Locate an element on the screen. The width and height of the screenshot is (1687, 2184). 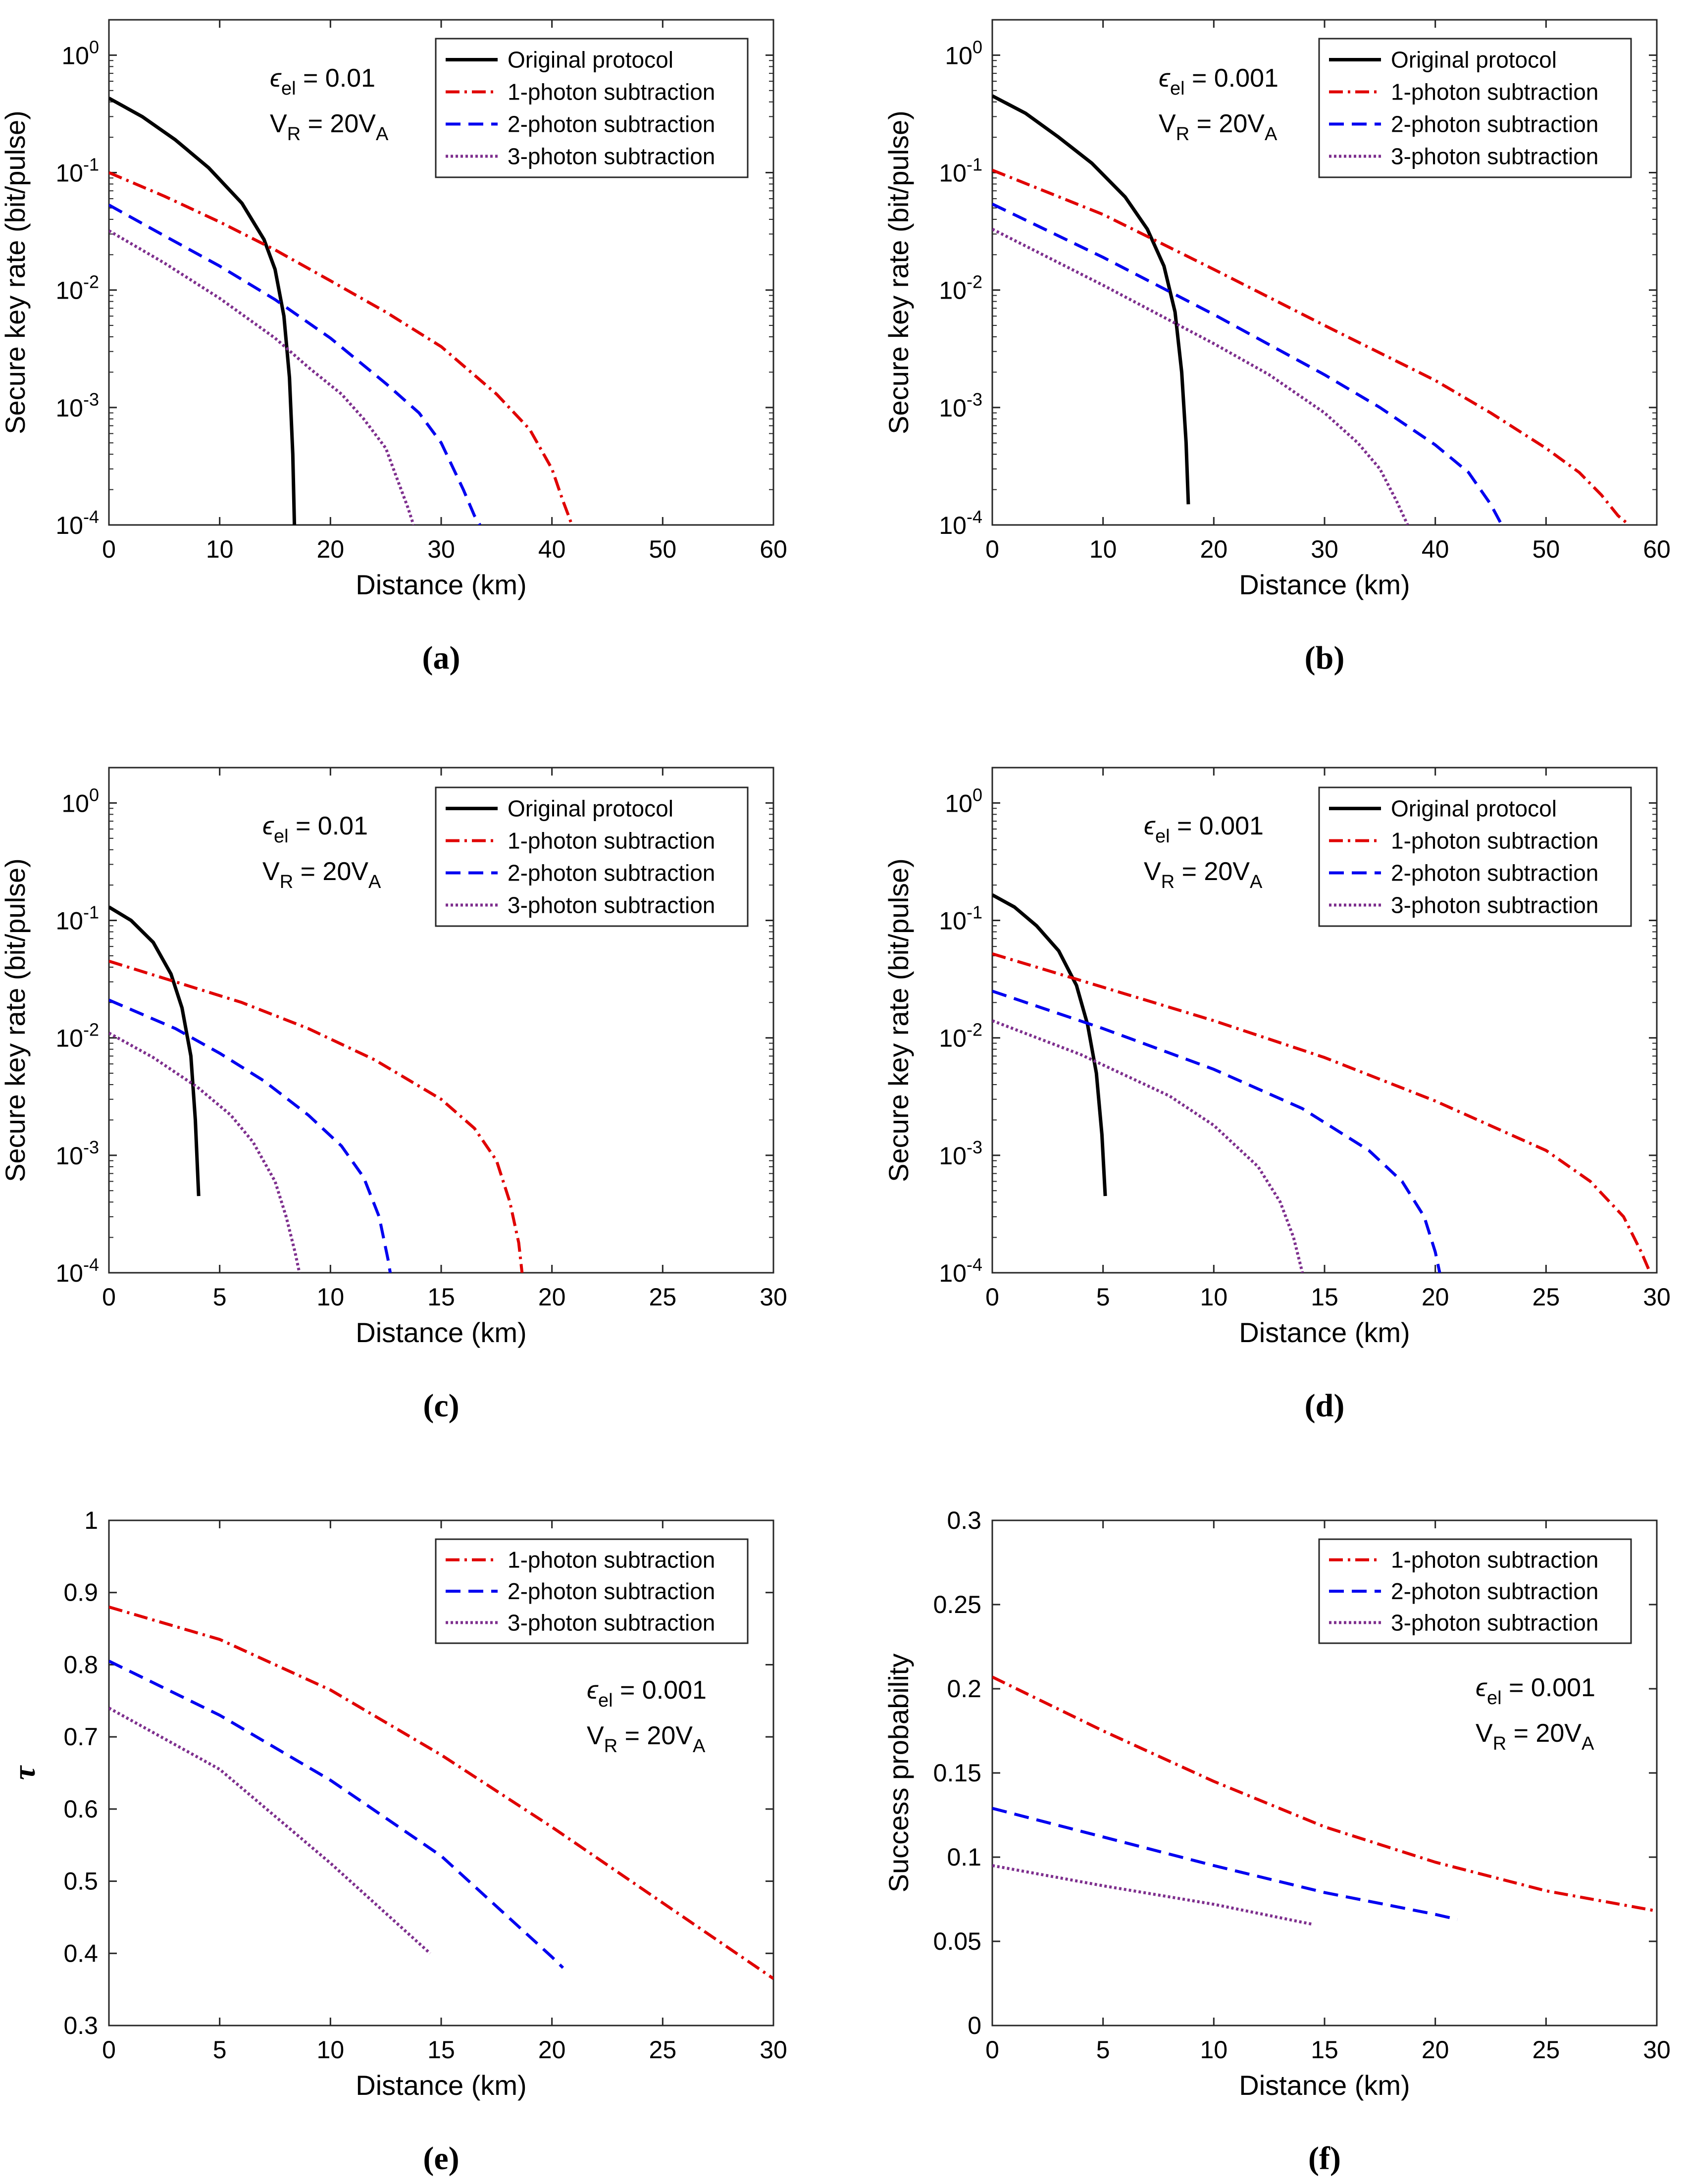
y-axis-label: τ is located at coordinates (24, 1772).